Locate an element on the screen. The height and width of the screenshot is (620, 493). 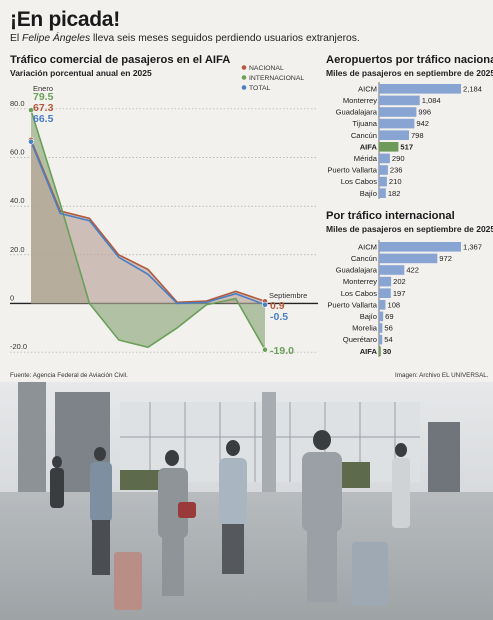
international-value-label: 69 is located at coordinates (389, 316).